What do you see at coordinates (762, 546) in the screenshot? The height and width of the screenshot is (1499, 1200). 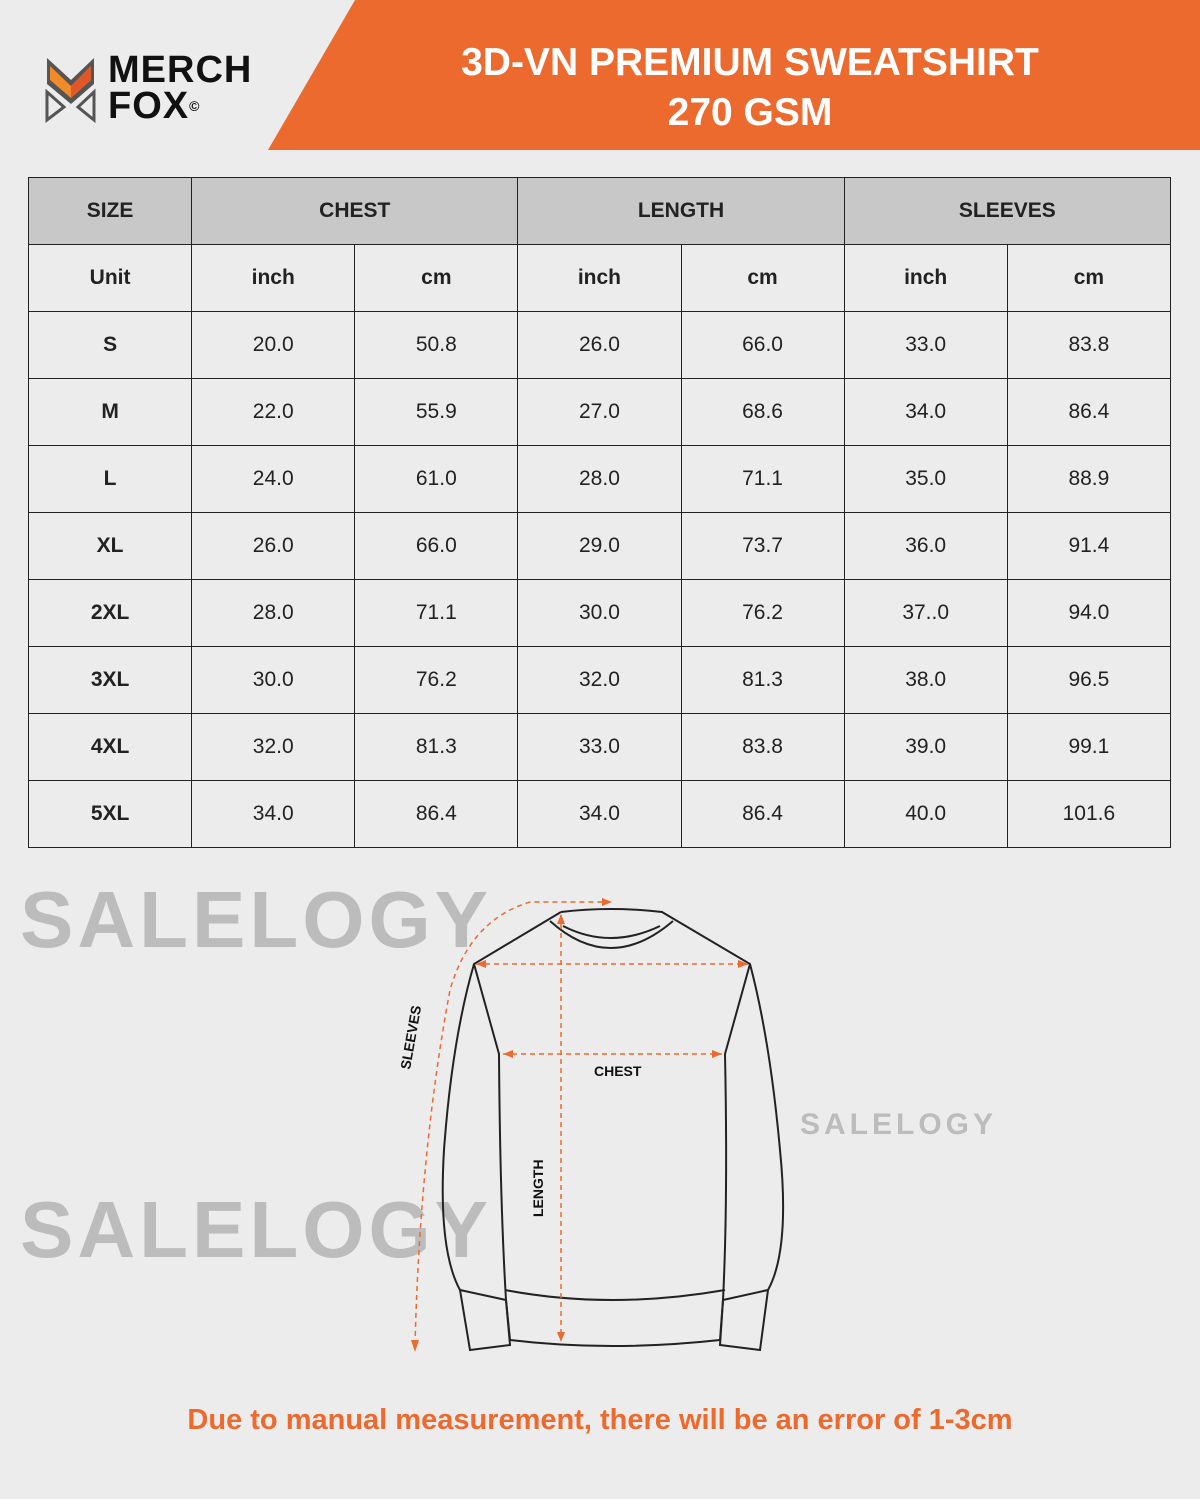 I see `value-cell: 73.7` at bounding box center [762, 546].